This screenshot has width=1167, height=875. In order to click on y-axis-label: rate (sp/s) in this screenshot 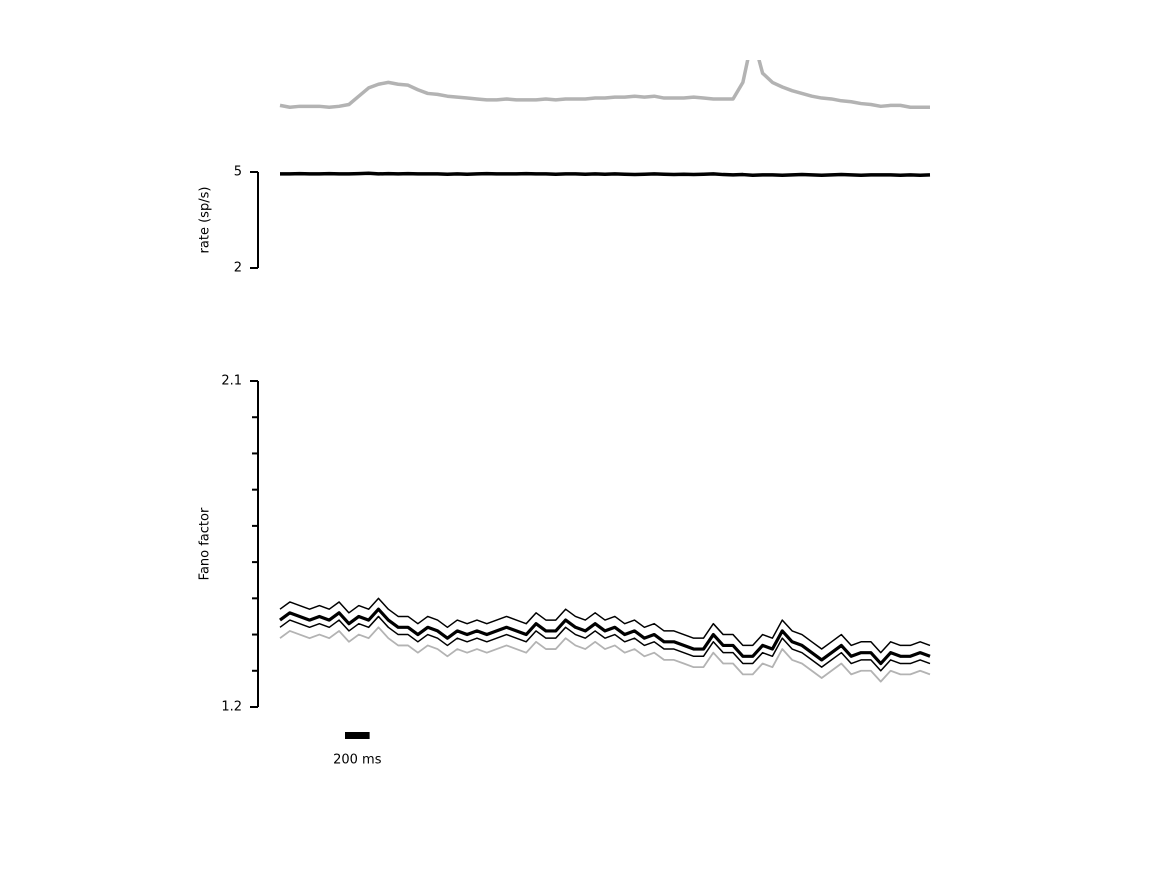, I will do `click(205, 220)`.